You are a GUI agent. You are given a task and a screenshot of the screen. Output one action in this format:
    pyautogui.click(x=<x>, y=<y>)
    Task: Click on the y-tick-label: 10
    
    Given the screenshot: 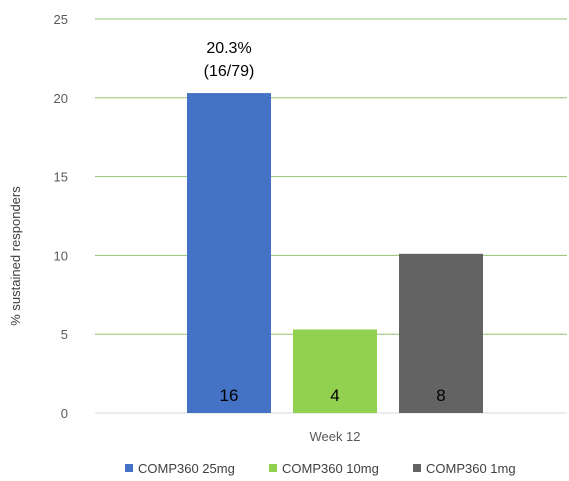 What is the action you would take?
    pyautogui.click(x=61, y=255)
    